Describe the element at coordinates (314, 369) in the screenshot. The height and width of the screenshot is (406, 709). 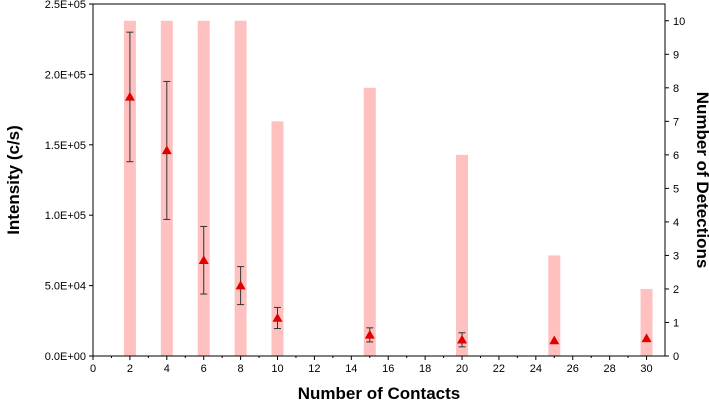
I see `x-tick-label: 12` at that location.